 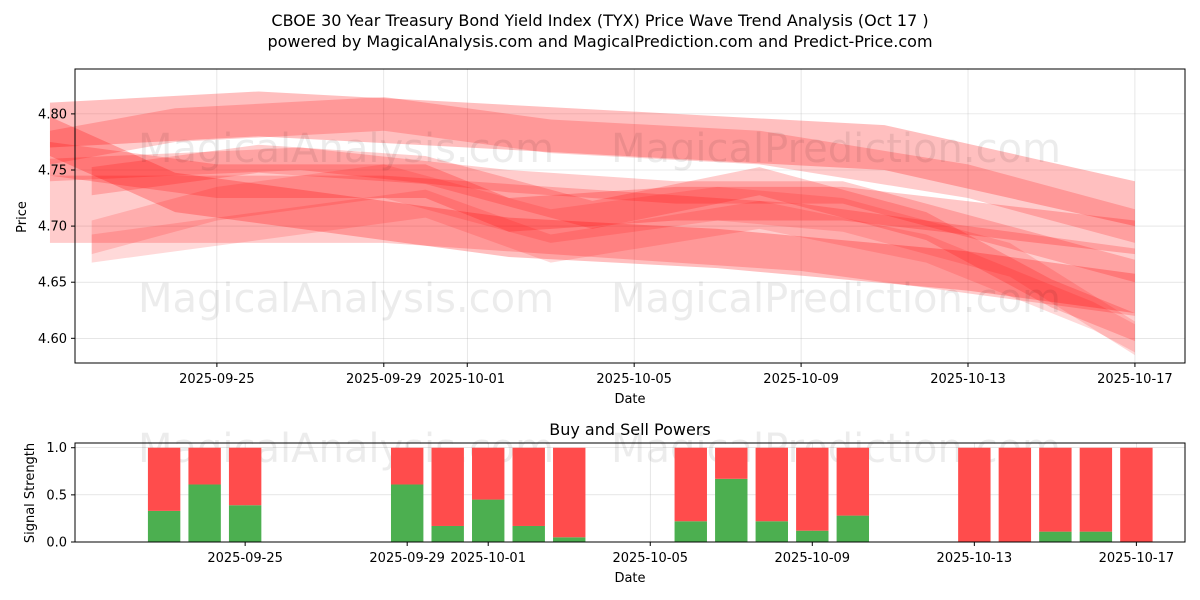 What do you see at coordinates (488, 558) in the screenshot?
I see `buy-sell-x-tick-label: 2025-10-01` at bounding box center [488, 558].